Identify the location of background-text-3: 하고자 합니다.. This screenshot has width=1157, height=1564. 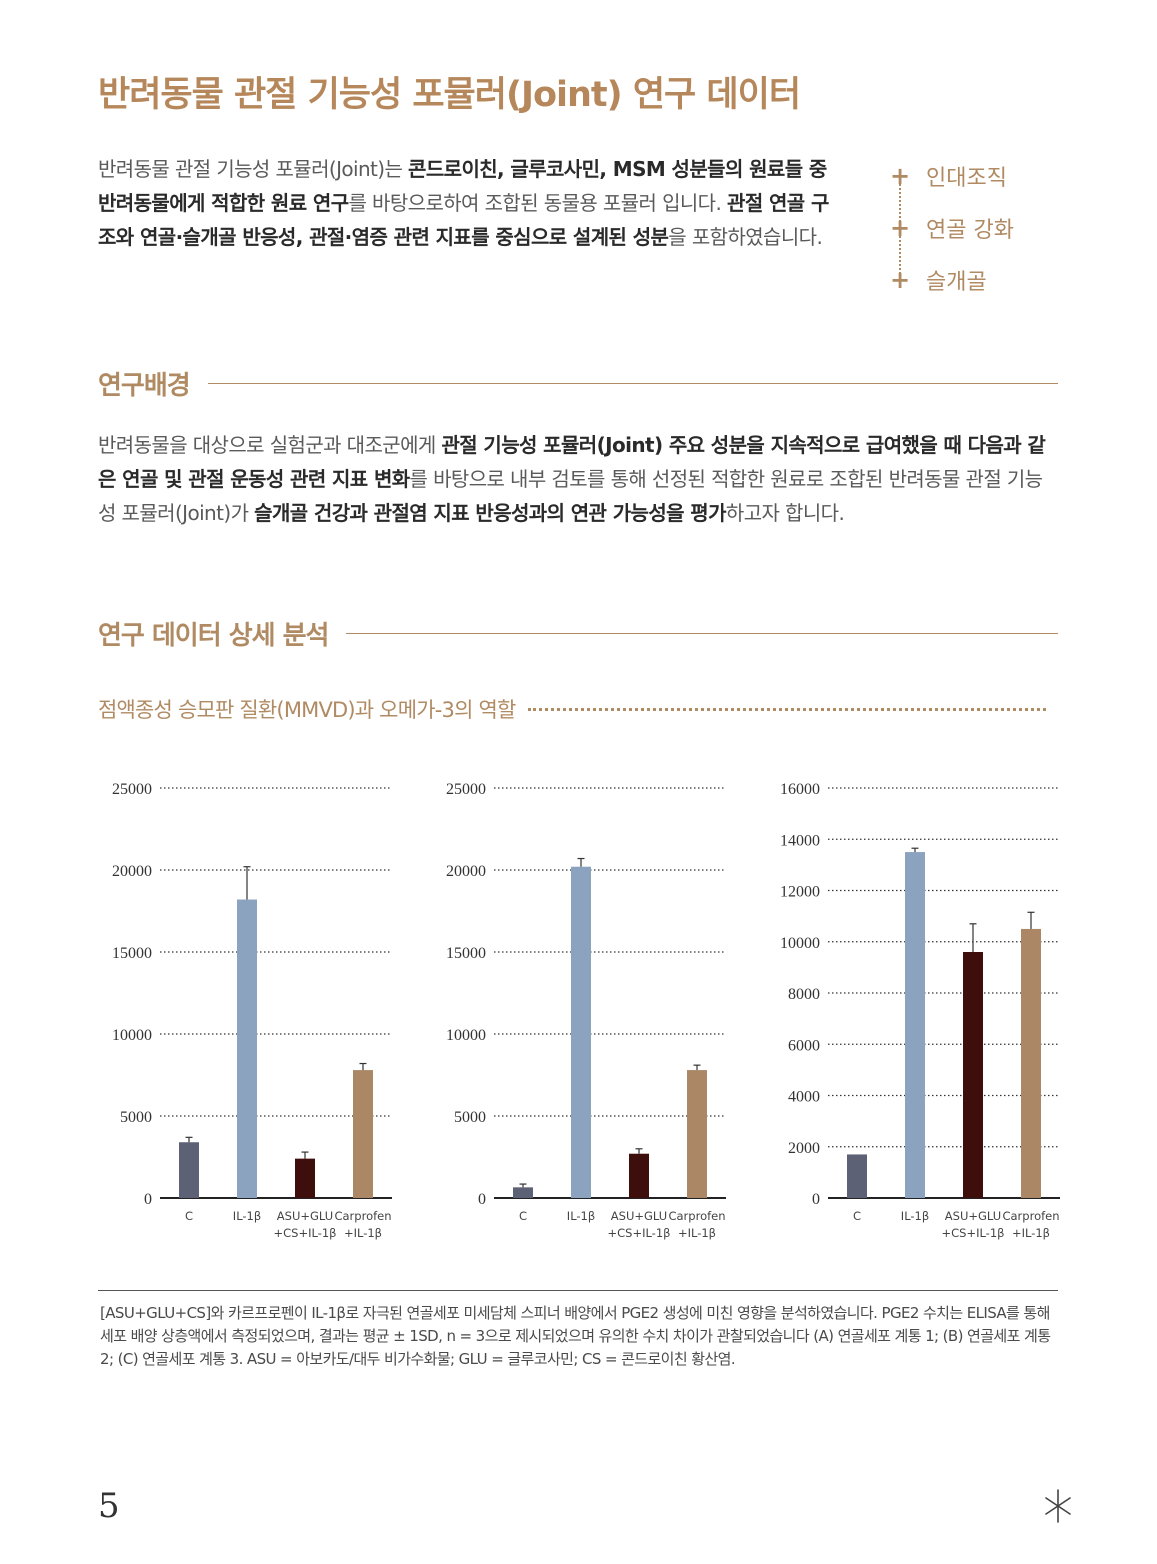
(785, 513).